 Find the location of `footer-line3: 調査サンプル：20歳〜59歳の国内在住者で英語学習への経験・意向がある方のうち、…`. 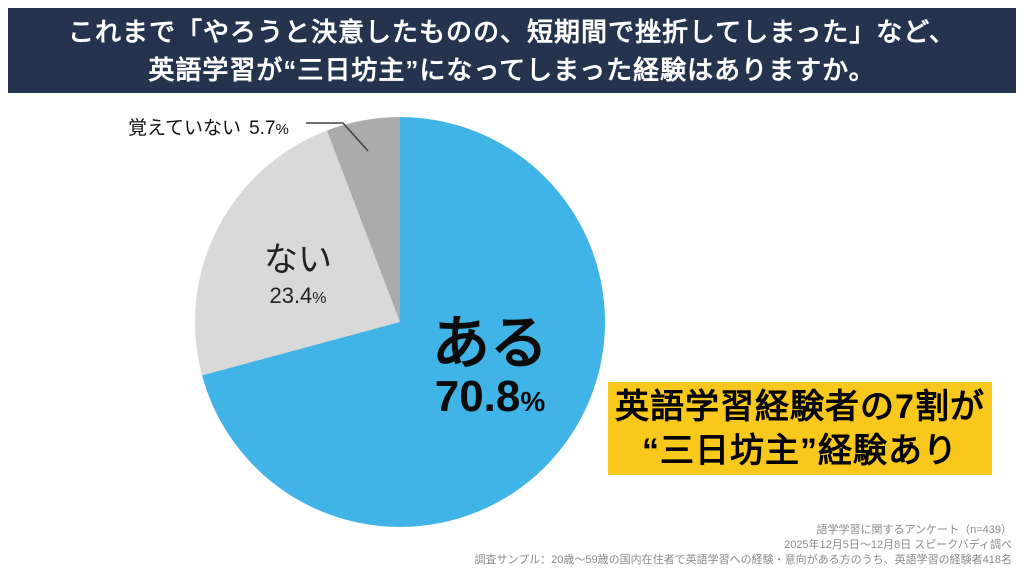

footer-line3: 調査サンプル：20歳〜59歳の国内在住者で英語学習への経験・意向がある方のうち、… is located at coordinates (743, 560).